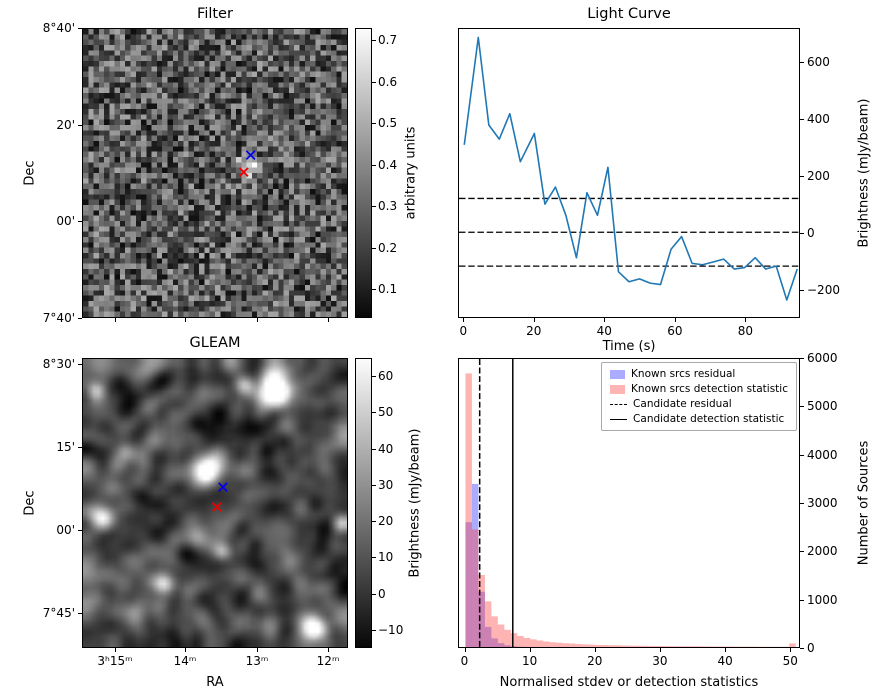 The image size is (893, 699). I want to click on colorbar-tick-label: 20, so click(386, 521).